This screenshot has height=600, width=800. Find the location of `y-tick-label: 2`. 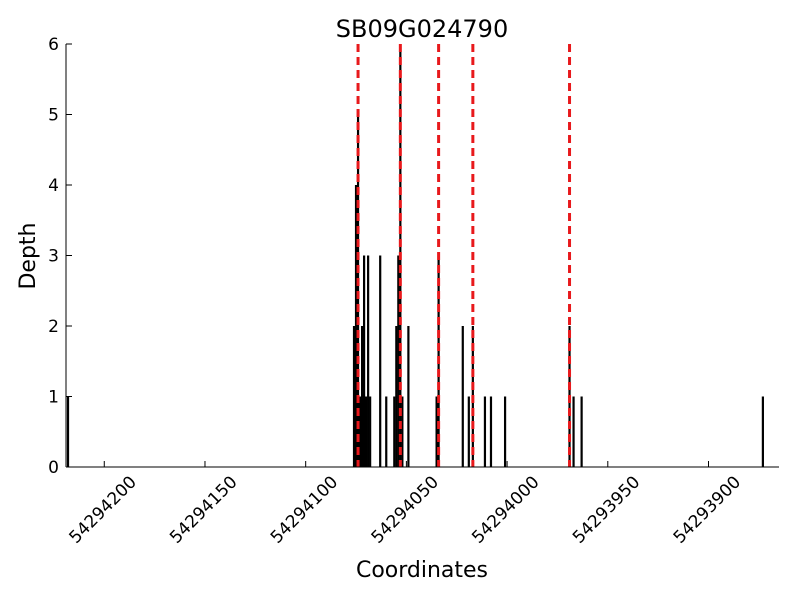

y-tick-label: 2 is located at coordinates (53, 327).